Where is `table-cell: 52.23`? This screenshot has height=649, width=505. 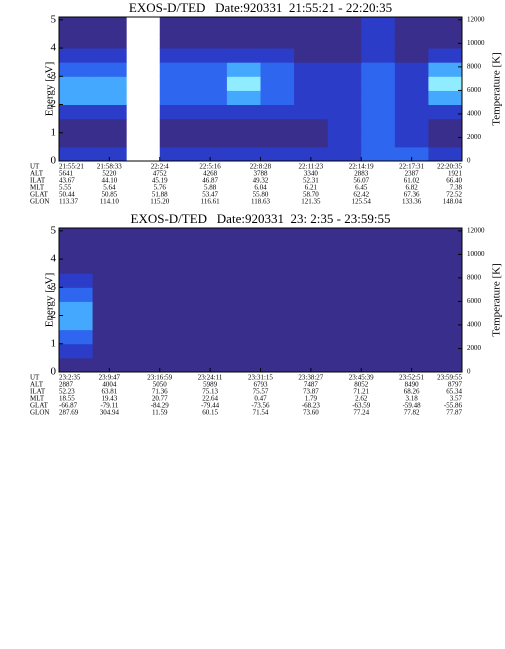 table-cell: 52.23 is located at coordinates (67, 392).